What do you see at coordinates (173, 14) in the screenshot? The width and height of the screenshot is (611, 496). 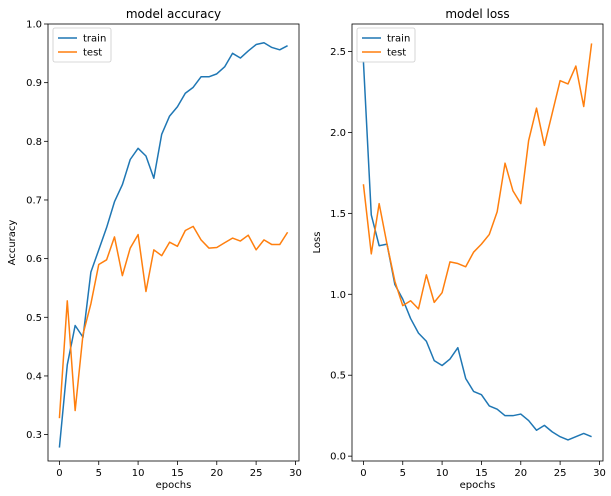 I see `accuracy-title: model accuracy` at bounding box center [173, 14].